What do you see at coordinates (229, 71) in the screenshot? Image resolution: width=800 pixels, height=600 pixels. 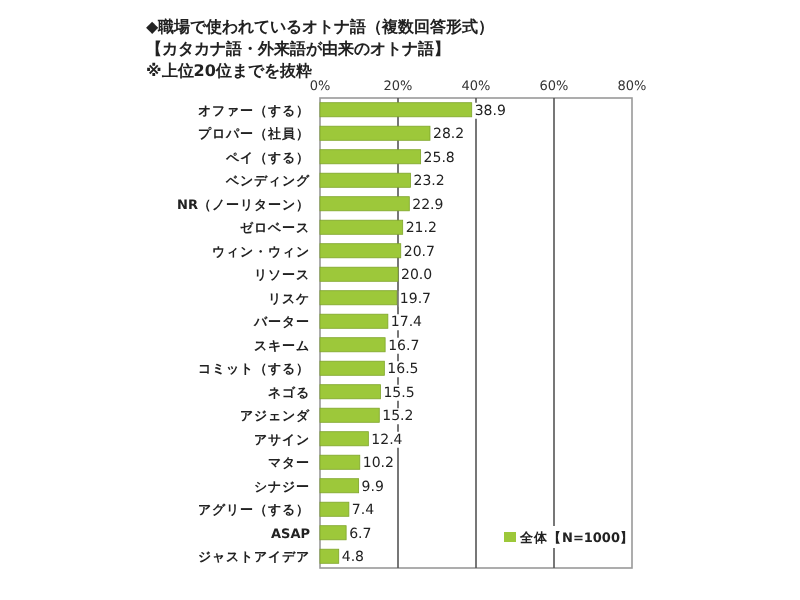 I see `text: ※上位20位までを抜粋` at bounding box center [229, 71].